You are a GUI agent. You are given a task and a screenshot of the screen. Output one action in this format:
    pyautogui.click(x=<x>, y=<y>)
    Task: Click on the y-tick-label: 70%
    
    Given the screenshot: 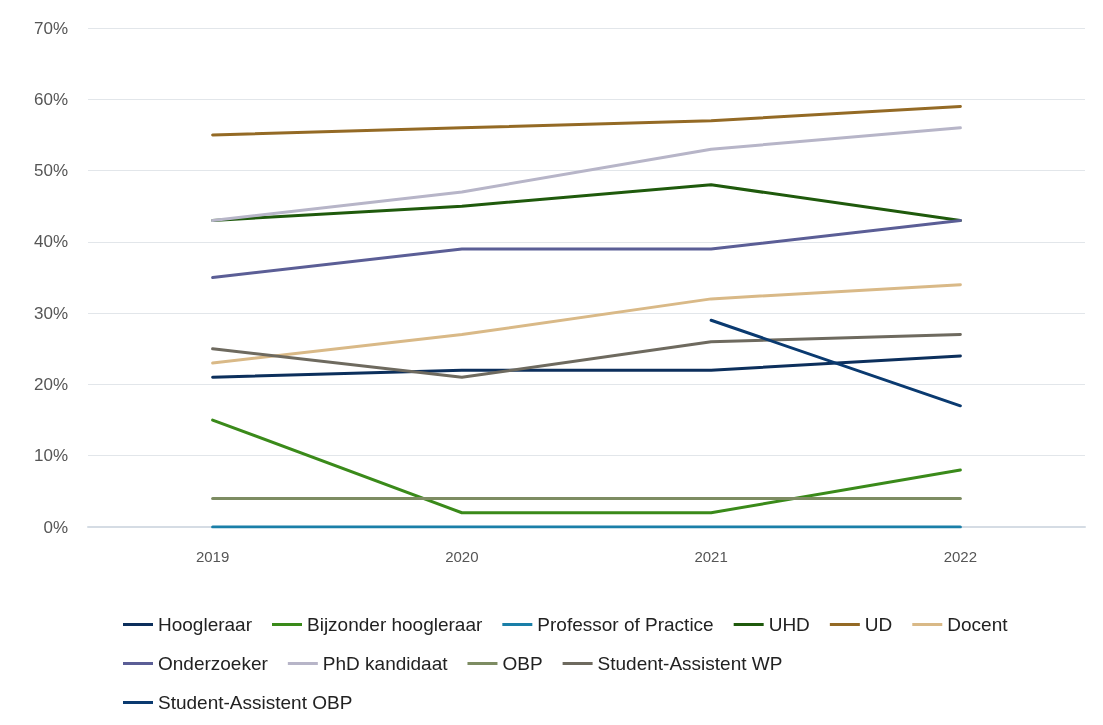 What is the action you would take?
    pyautogui.click(x=50, y=28)
    